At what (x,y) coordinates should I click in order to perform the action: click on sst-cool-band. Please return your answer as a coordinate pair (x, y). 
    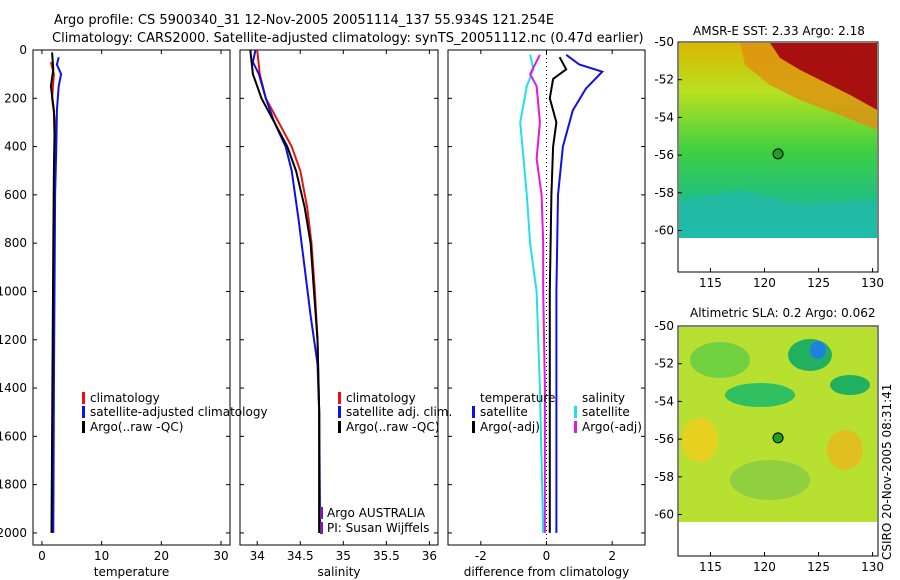
    Looking at the image, I should click on (778, 214).